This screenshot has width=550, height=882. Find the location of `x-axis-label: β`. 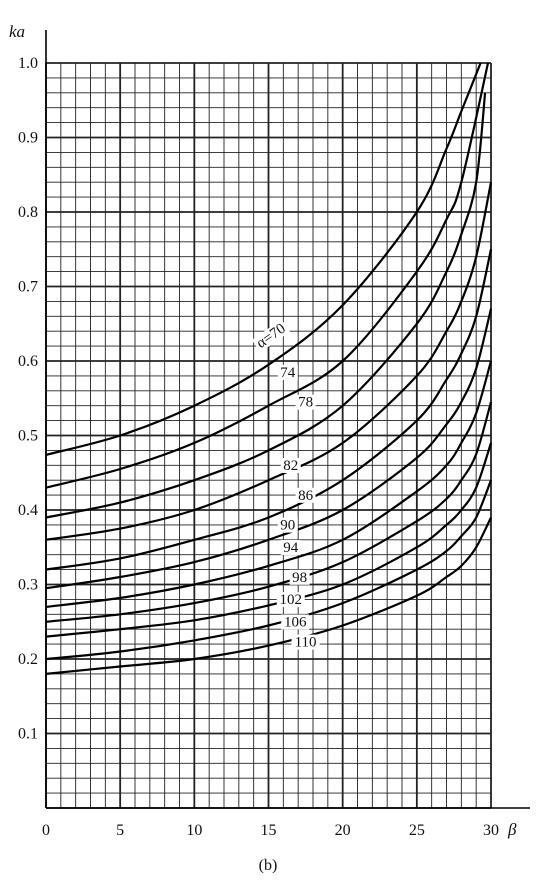

x-axis-label: β is located at coordinates (512, 829).